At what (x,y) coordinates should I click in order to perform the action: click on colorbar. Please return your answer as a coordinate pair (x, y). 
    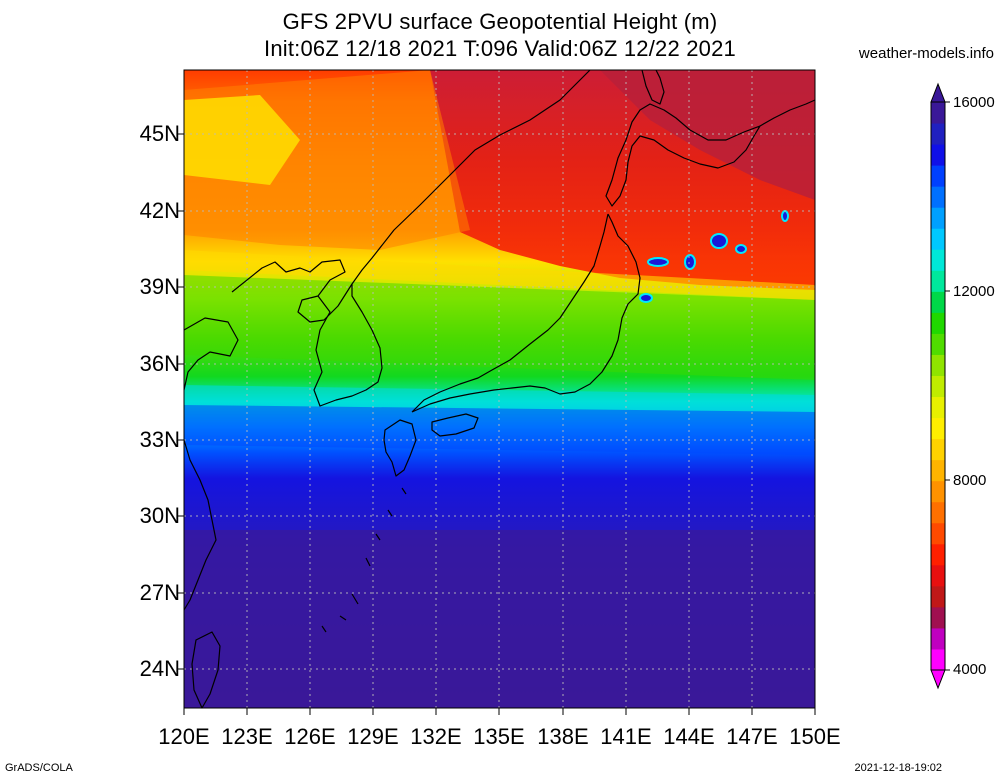
    Looking at the image, I should click on (940, 386).